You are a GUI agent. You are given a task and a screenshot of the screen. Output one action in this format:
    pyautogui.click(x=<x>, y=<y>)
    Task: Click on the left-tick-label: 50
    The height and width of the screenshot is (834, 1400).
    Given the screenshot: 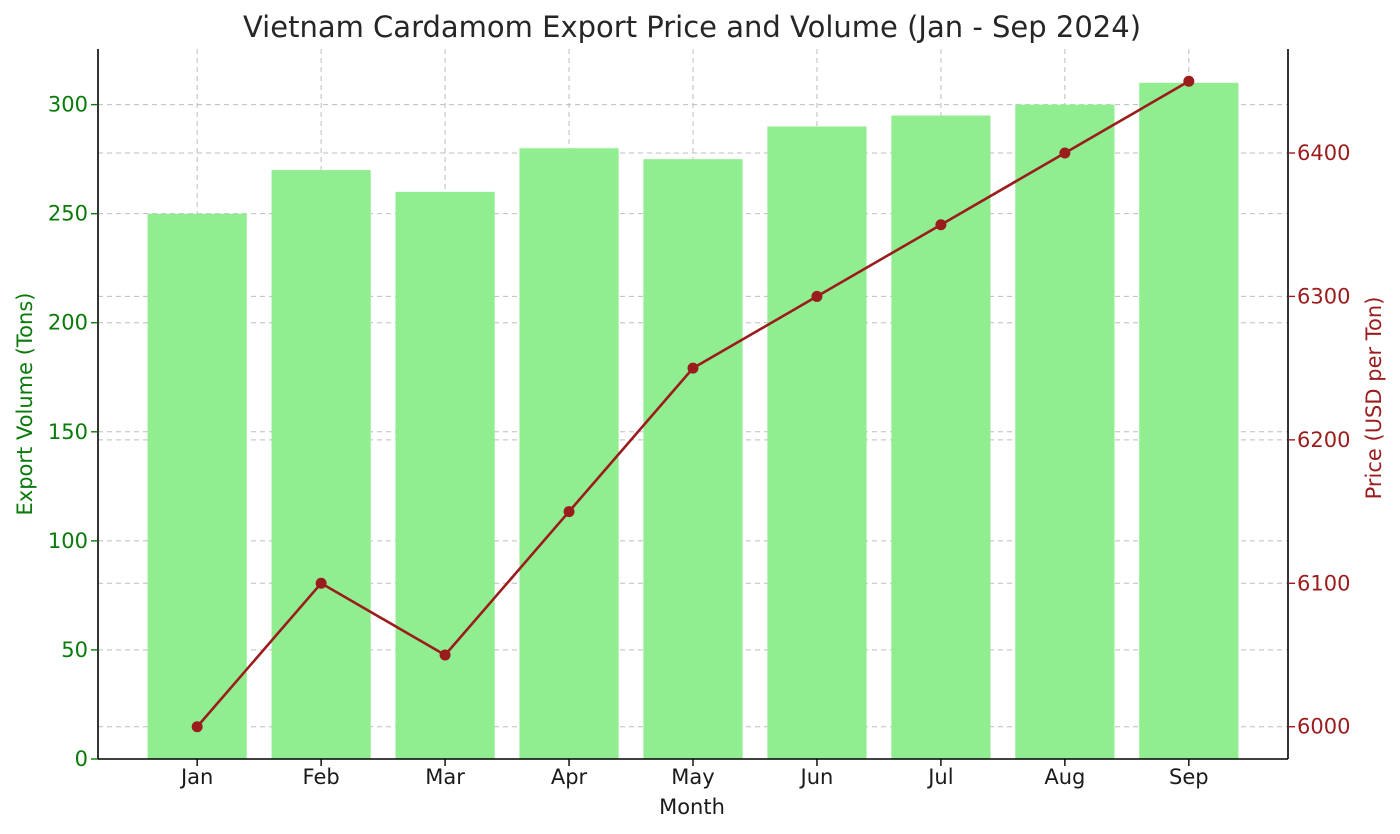 What is the action you would take?
    pyautogui.click(x=74, y=650)
    